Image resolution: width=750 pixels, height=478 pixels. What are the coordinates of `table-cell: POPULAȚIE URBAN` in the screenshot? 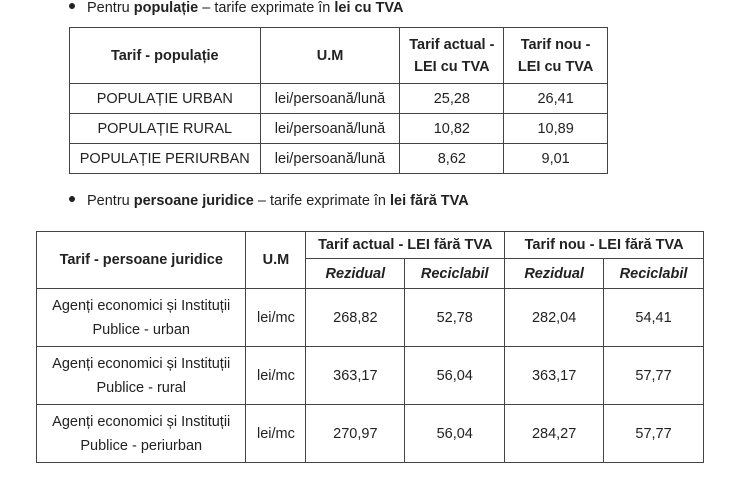 It's located at (165, 98).